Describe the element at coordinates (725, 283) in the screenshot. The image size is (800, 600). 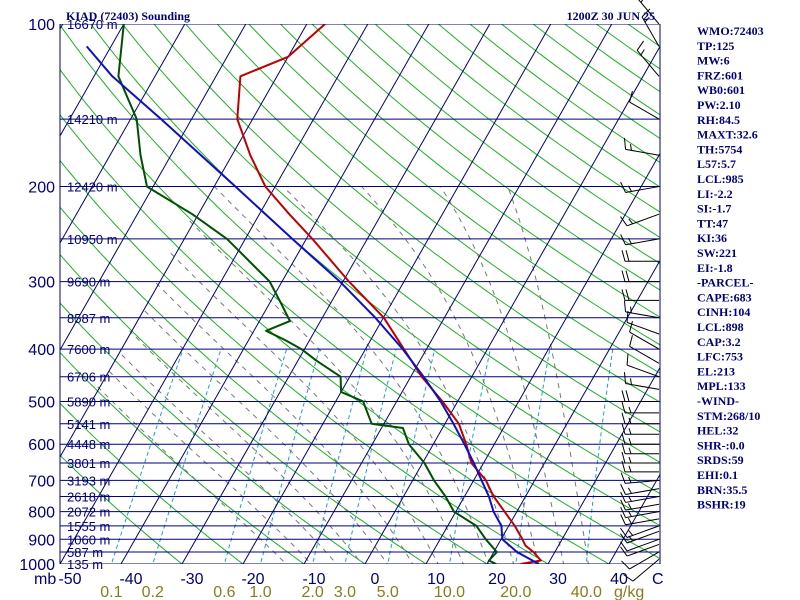
I see `stat-line: -PARCEL-` at that location.